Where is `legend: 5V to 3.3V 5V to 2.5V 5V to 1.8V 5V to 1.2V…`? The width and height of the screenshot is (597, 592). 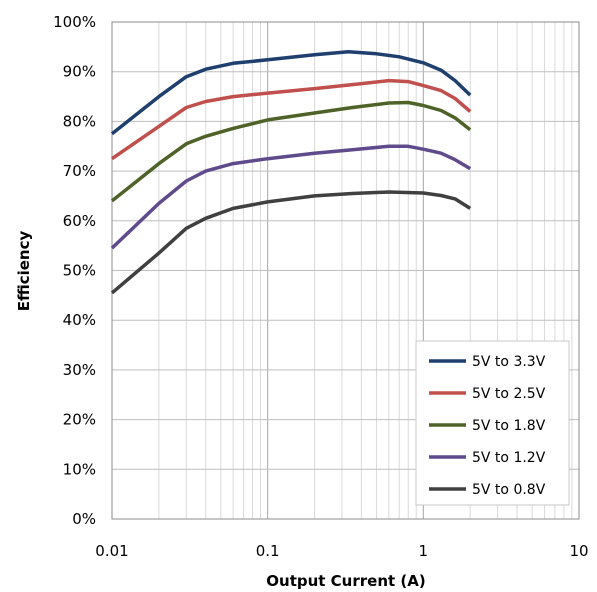 legend: 5V to 3.3V 5V to 2.5V 5V to 1.8V 5V to 1.2V… is located at coordinates (492, 423).